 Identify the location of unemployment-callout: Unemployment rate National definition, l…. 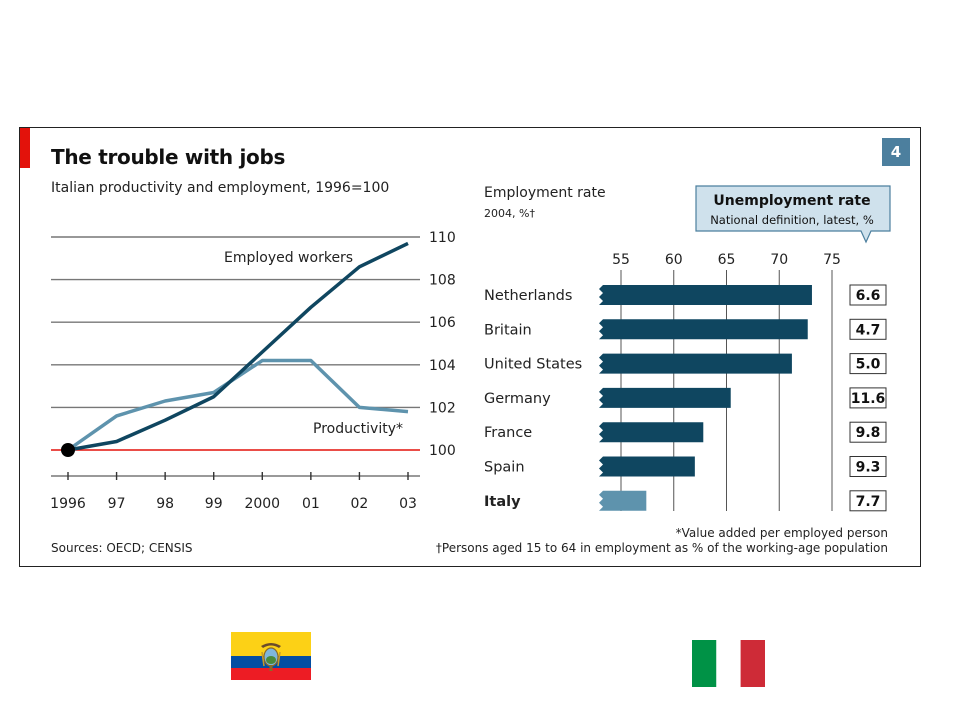
(793, 214).